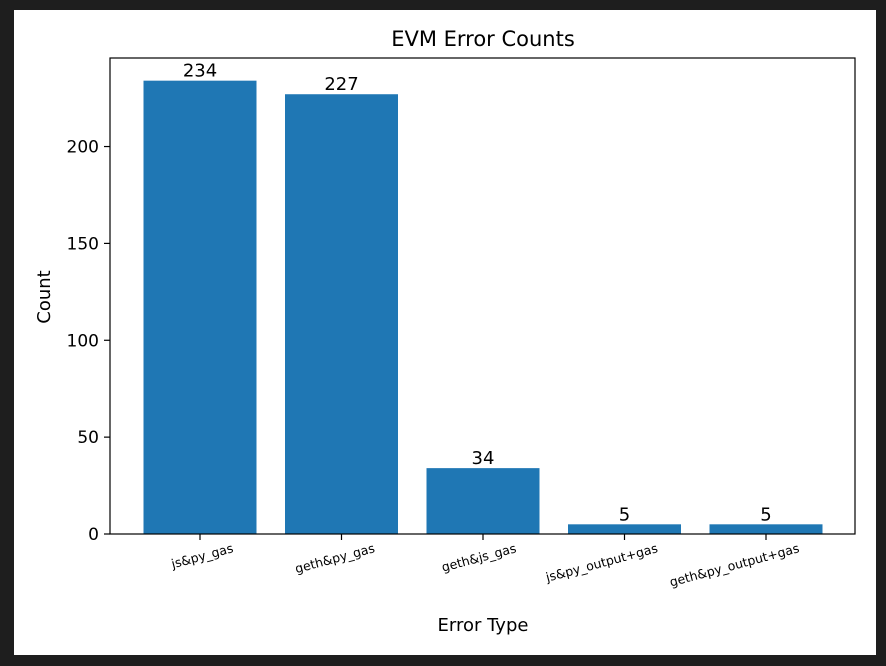  I want to click on data-label-2: 34, so click(483, 458).